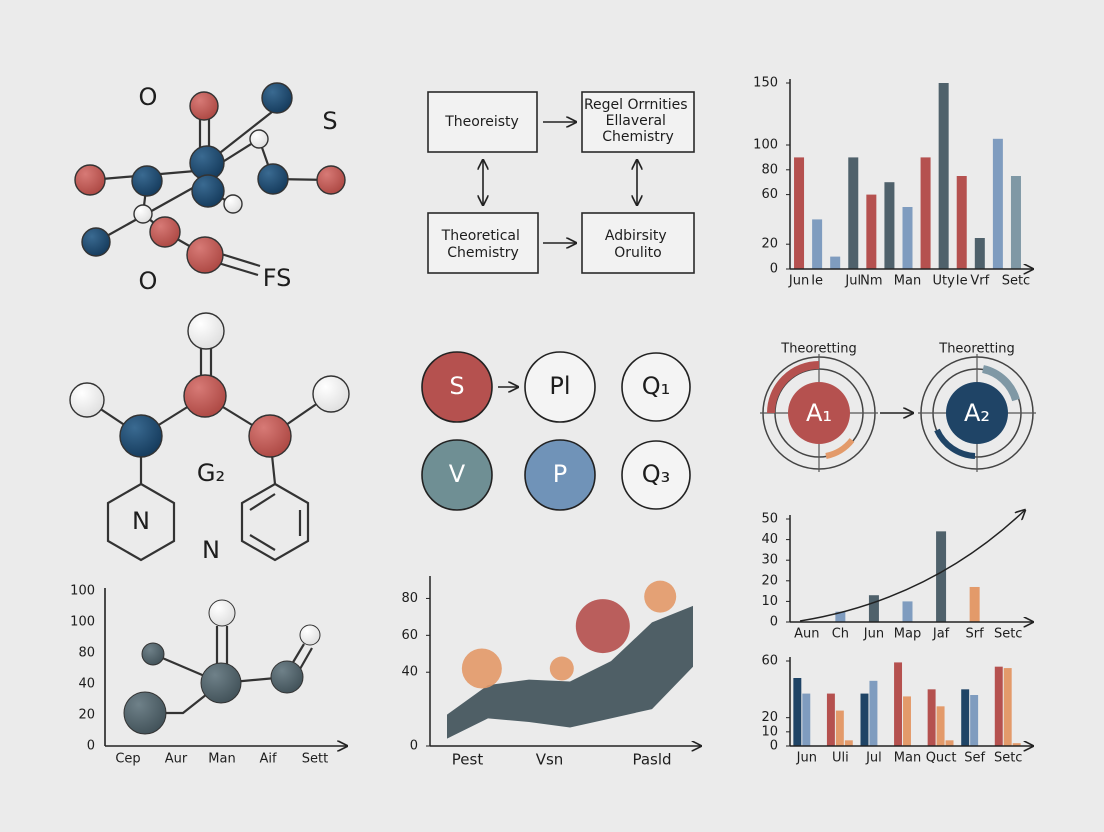  I want to click on atom-label: G₂, so click(211, 473).